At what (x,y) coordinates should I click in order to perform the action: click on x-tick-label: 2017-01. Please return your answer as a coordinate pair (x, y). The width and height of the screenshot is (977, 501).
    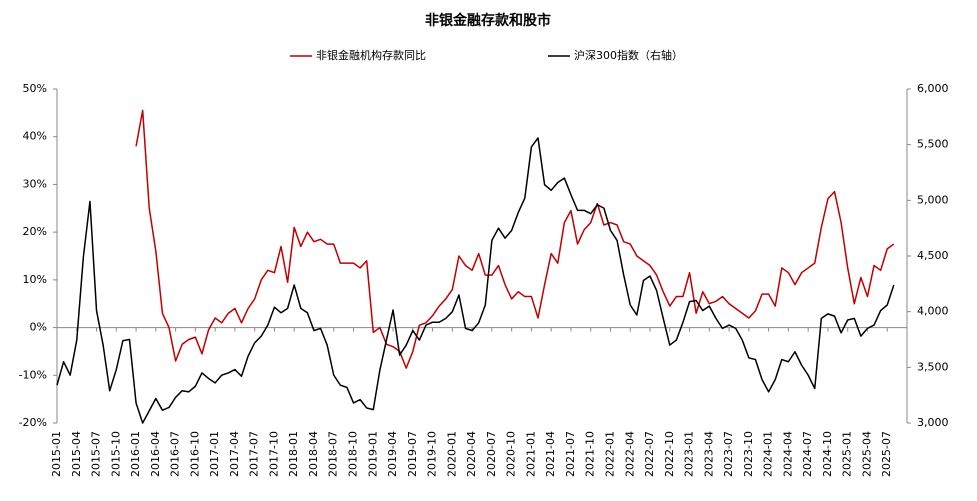
    Looking at the image, I should click on (214, 454).